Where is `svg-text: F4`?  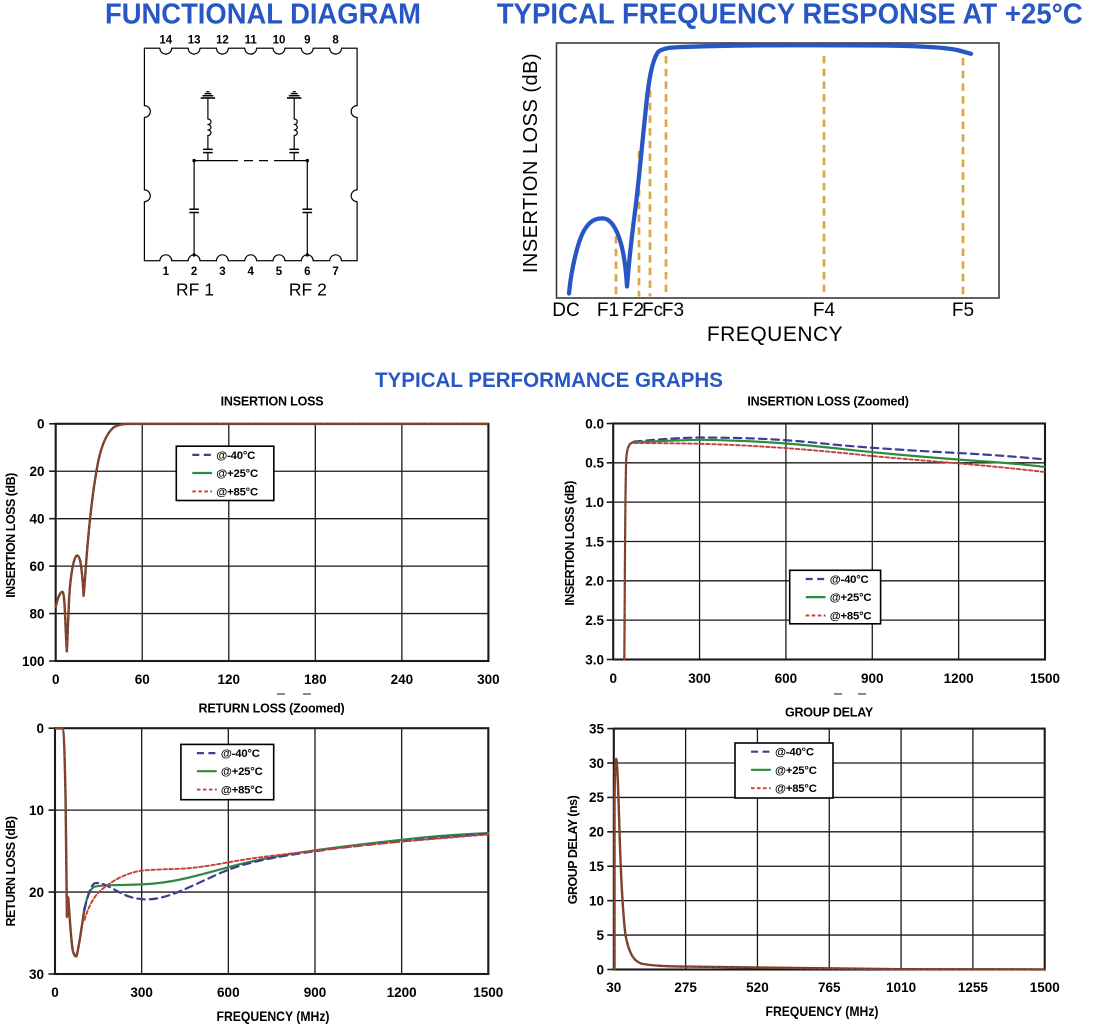 svg-text: F4 is located at coordinates (824, 310).